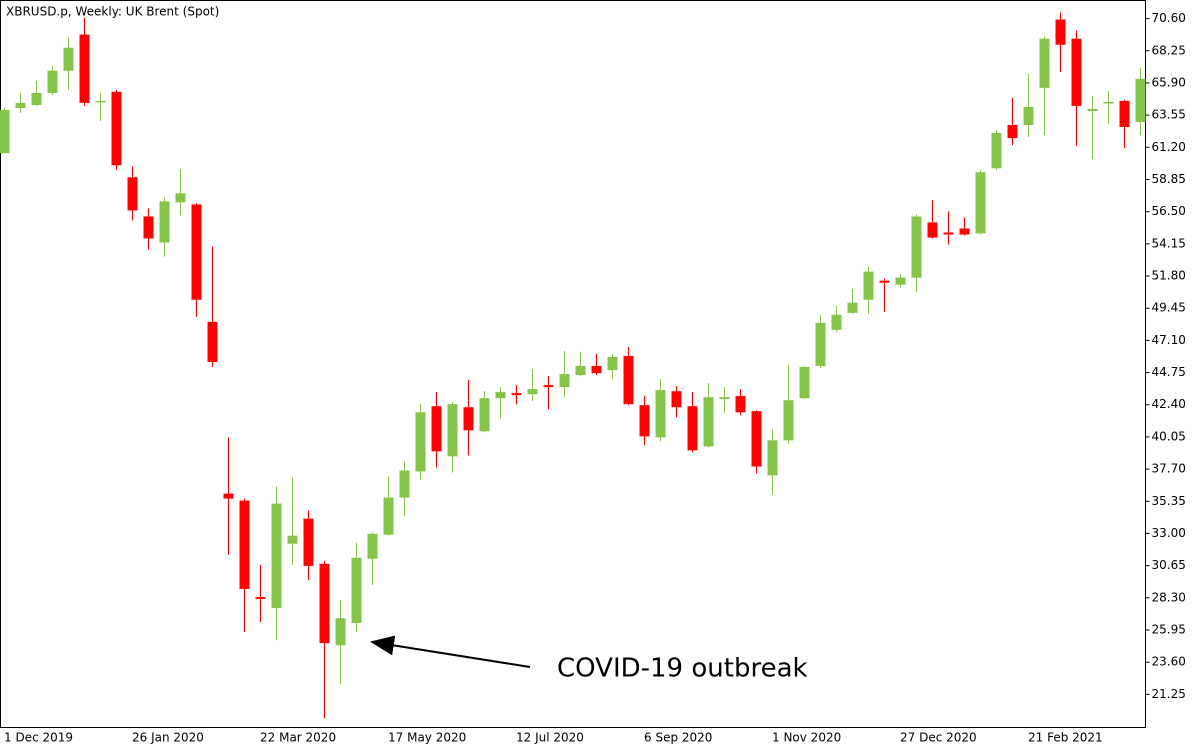 The width and height of the screenshot is (1200, 754). Describe the element at coordinates (1169, 372) in the screenshot. I see `y-tick-label: 44.75` at that location.